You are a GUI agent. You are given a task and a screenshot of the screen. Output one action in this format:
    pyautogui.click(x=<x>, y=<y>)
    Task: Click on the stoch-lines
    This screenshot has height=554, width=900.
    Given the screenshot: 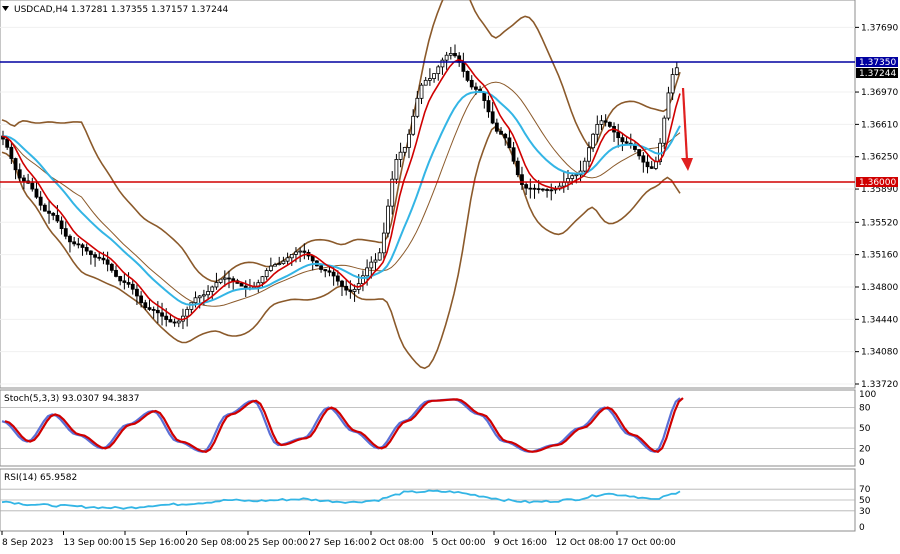 What is the action you would take?
    pyautogui.click(x=342, y=425)
    